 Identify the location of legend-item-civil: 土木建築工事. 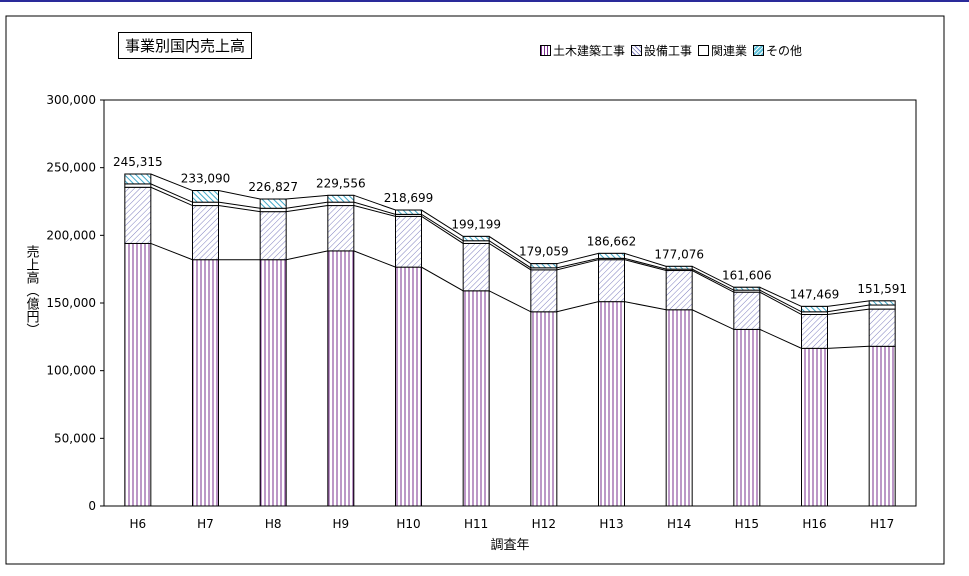
(582, 50).